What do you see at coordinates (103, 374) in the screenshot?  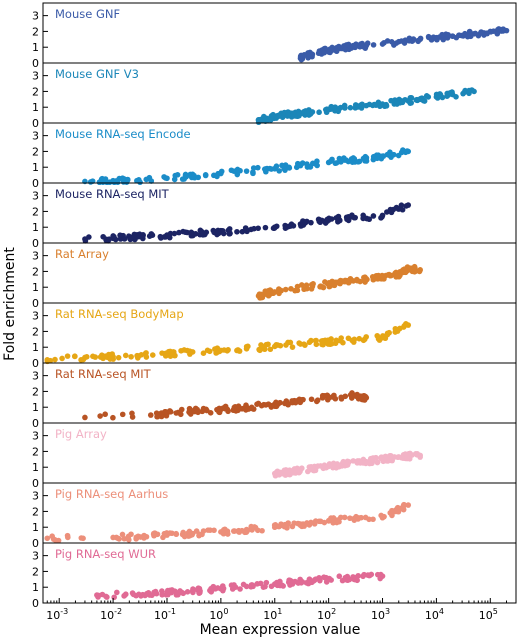 I see `panel-title: Rat RNA-seq MIT` at bounding box center [103, 374].